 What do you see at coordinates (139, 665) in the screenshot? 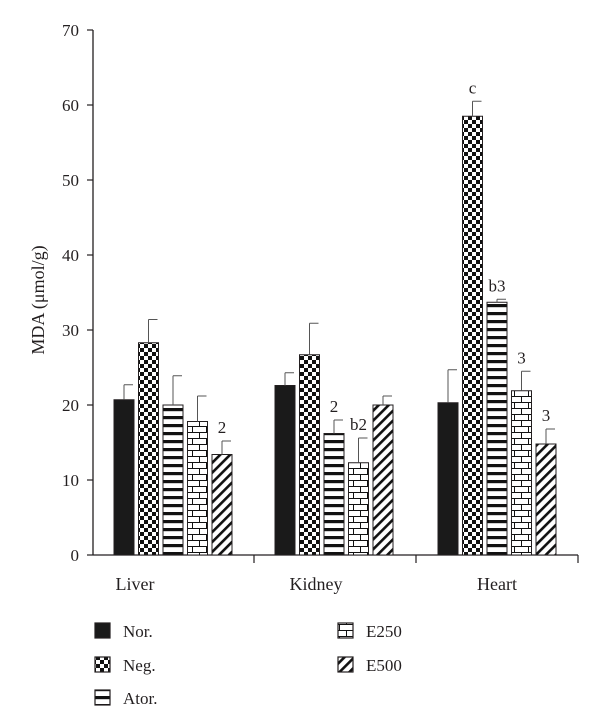
I see `legend-label: Neg.` at bounding box center [139, 665].